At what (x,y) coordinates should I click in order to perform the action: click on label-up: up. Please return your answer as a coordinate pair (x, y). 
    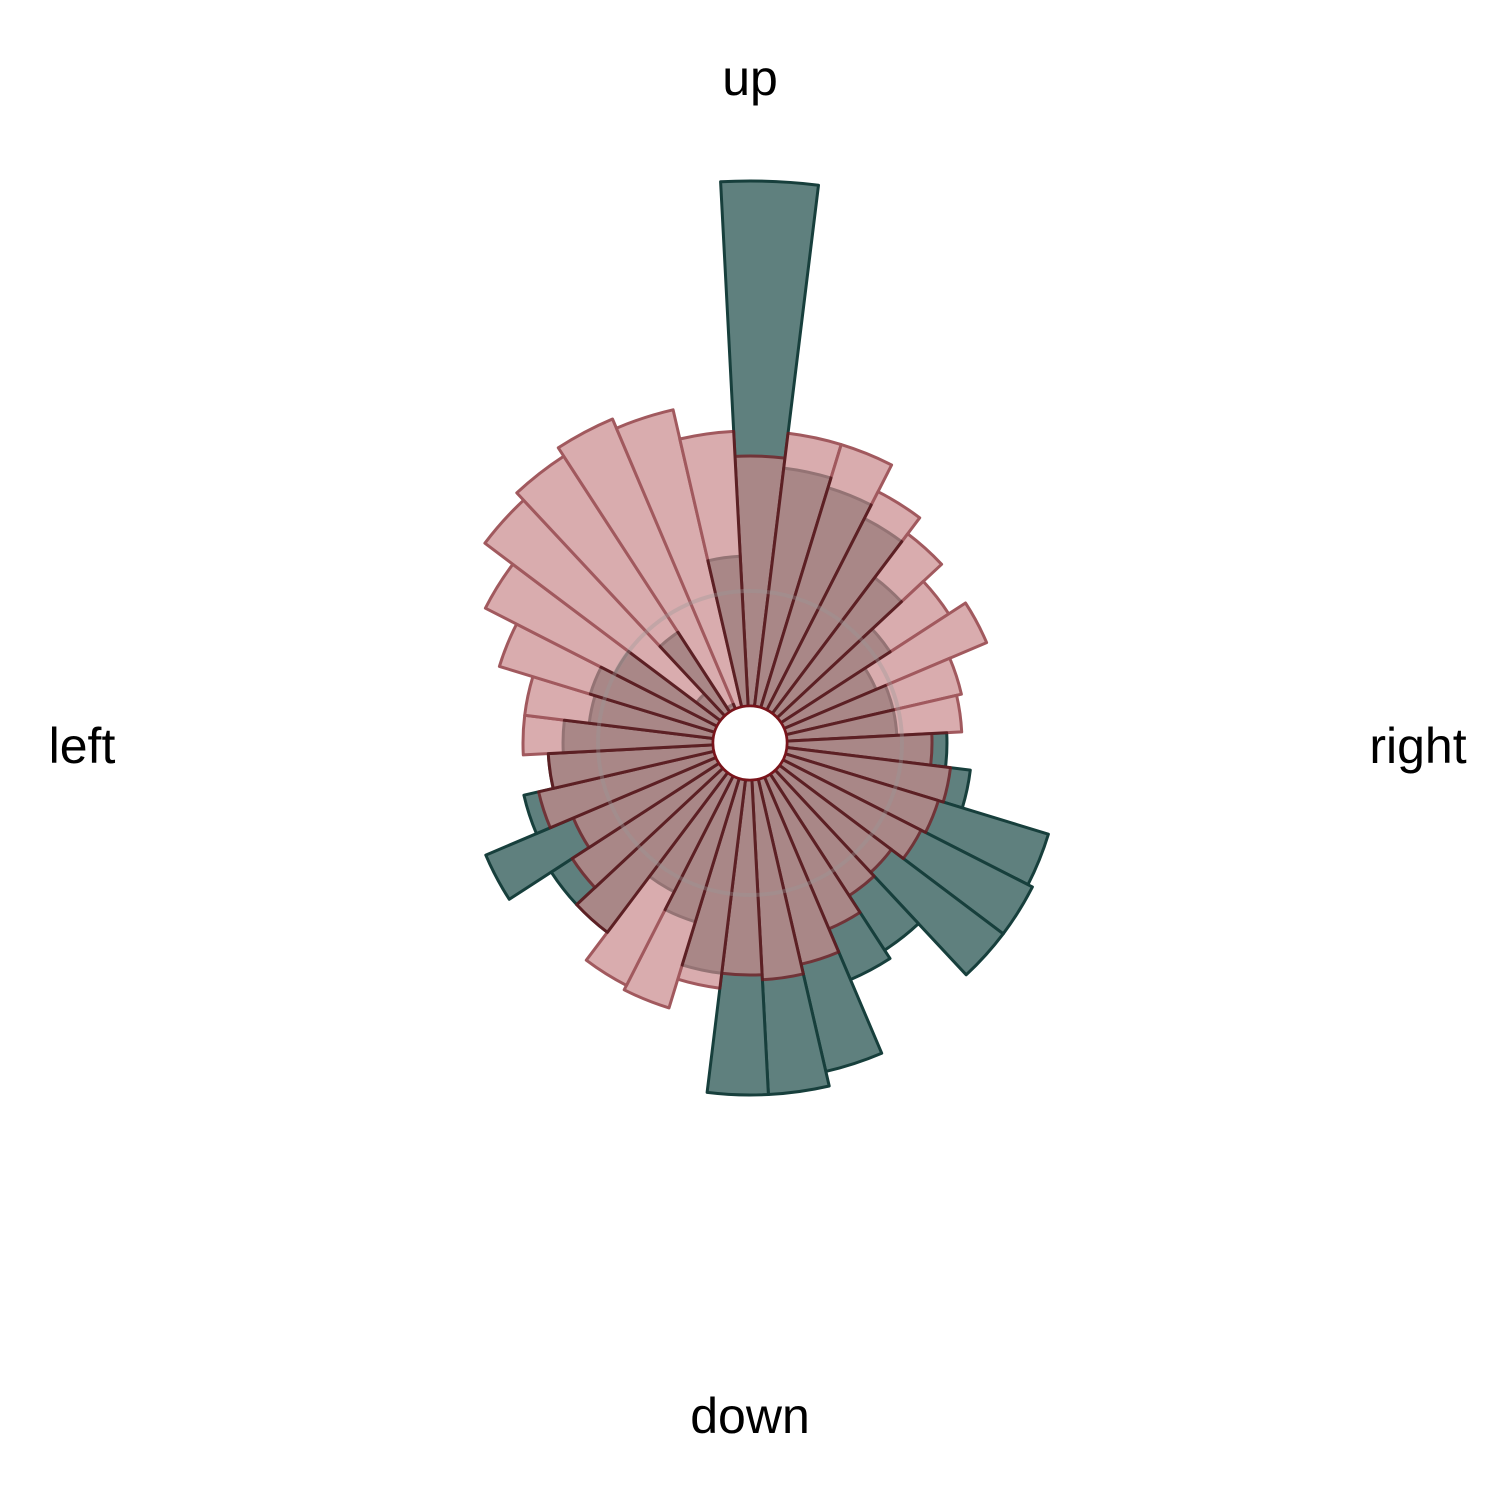
    Looking at the image, I should click on (750, 78).